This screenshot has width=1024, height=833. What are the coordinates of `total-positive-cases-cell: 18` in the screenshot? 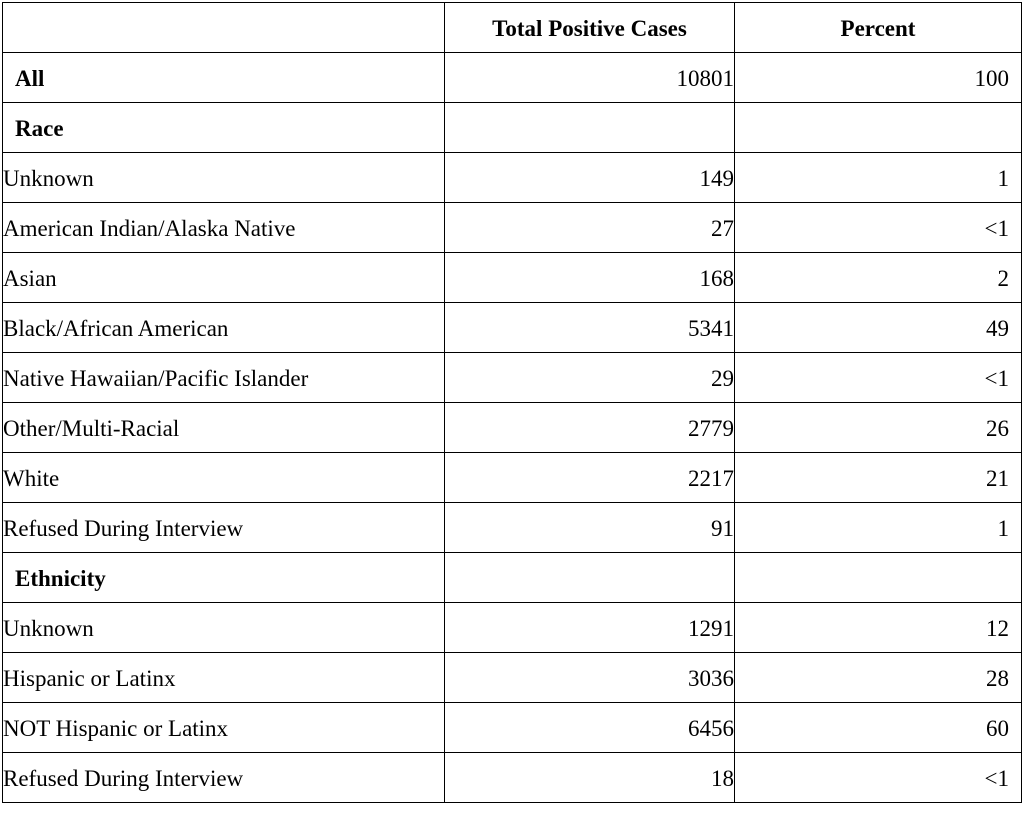 It's located at (589, 777).